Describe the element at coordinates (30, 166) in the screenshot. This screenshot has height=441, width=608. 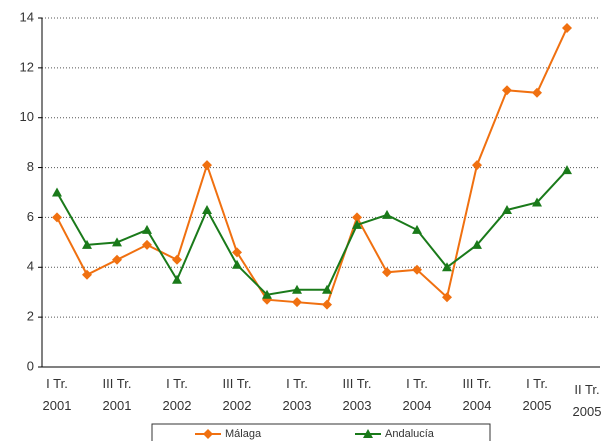
I see `y-tick-label: 8` at that location.